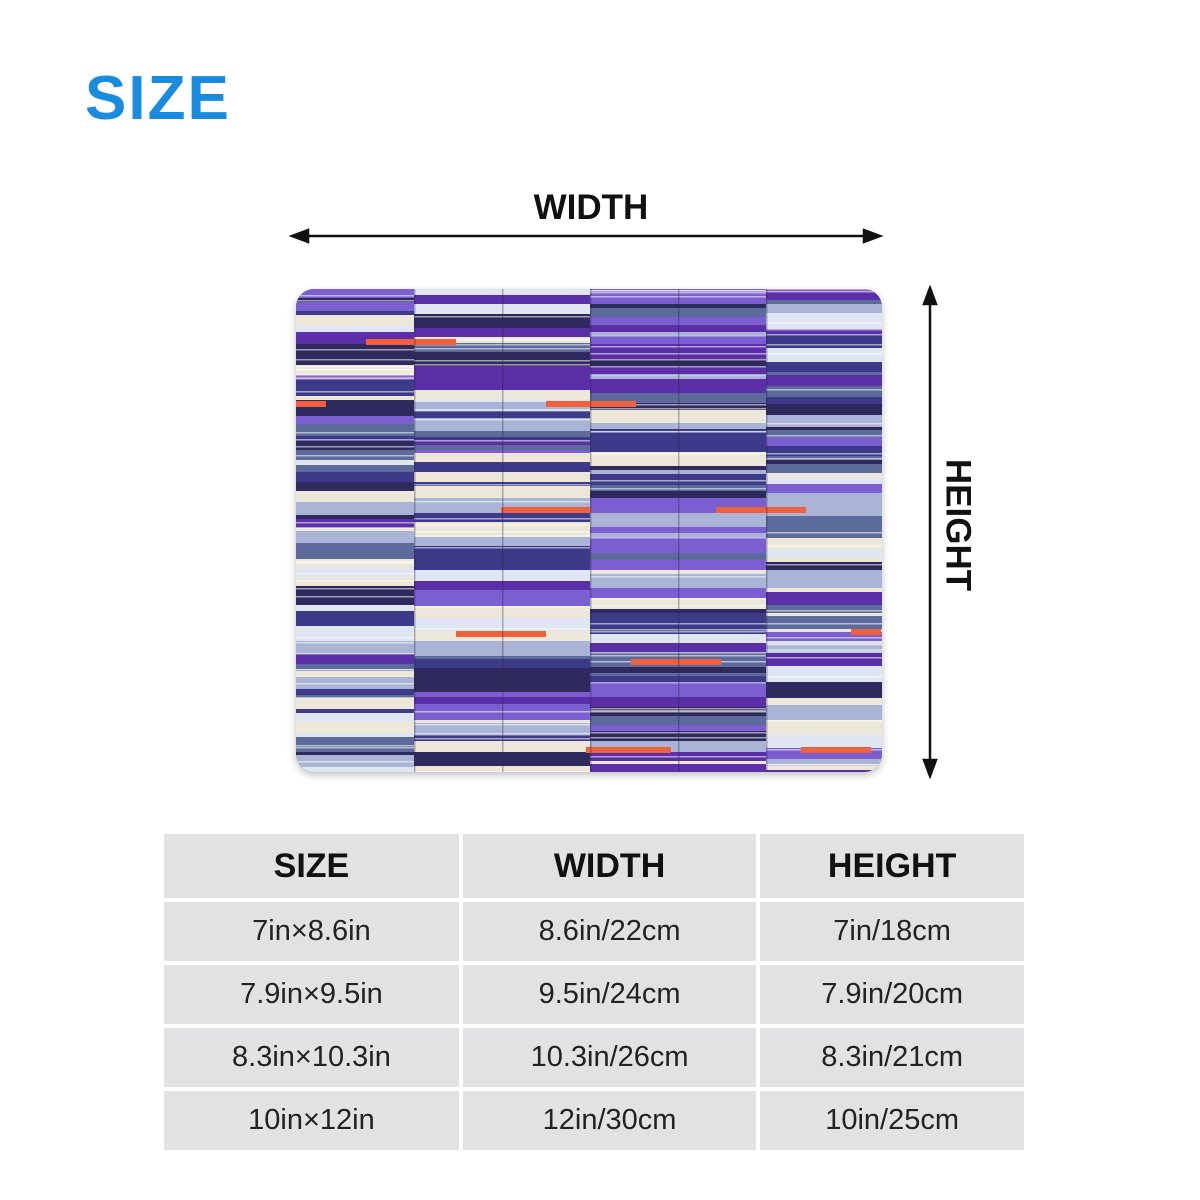  I want to click on height-arrow-bottom-head, so click(930, 769).